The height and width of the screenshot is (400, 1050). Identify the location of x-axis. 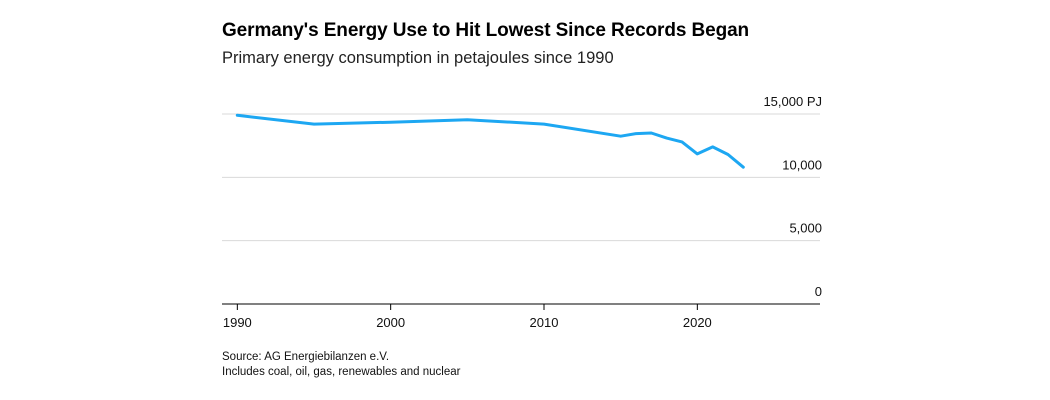
(521, 306).